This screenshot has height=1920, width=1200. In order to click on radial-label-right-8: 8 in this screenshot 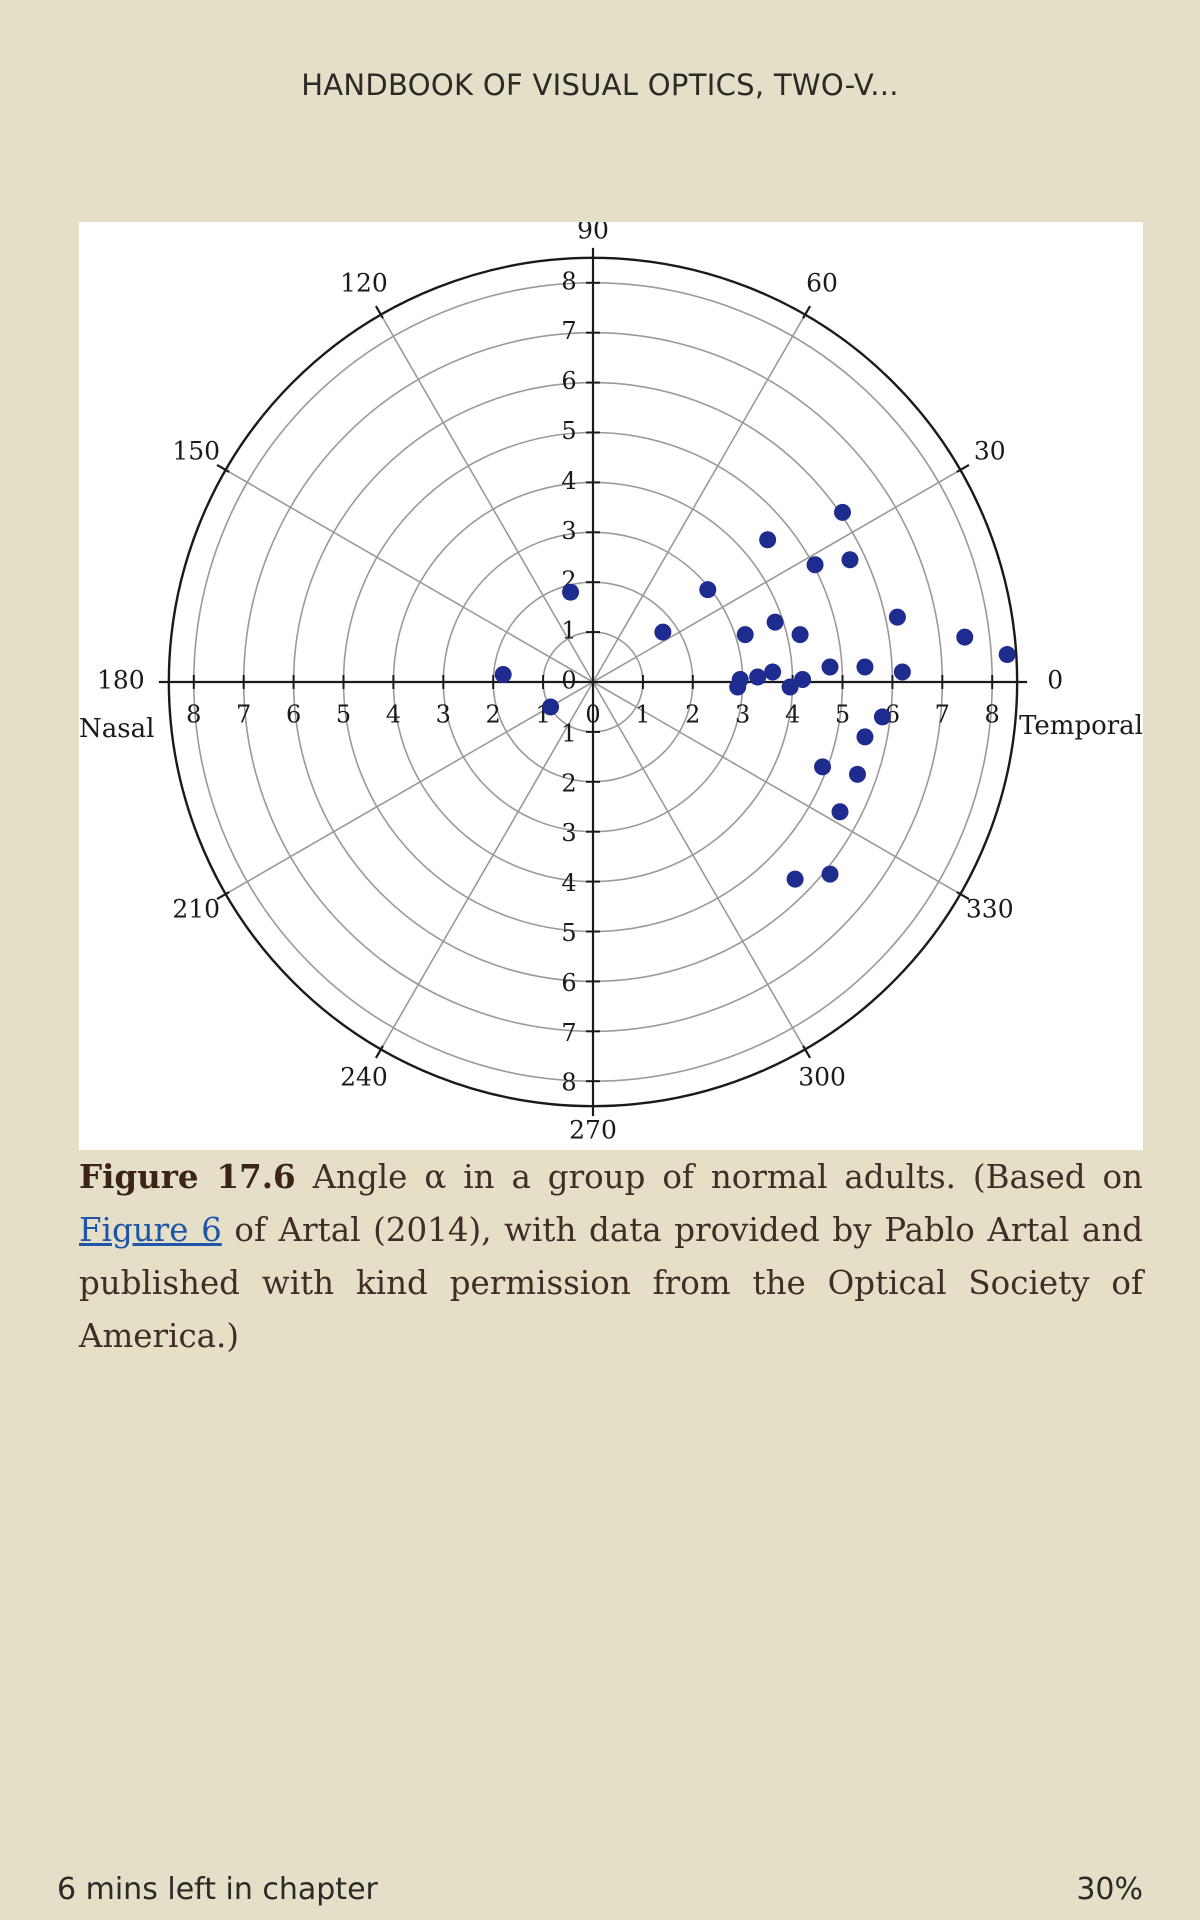, I will do `click(992, 715)`.